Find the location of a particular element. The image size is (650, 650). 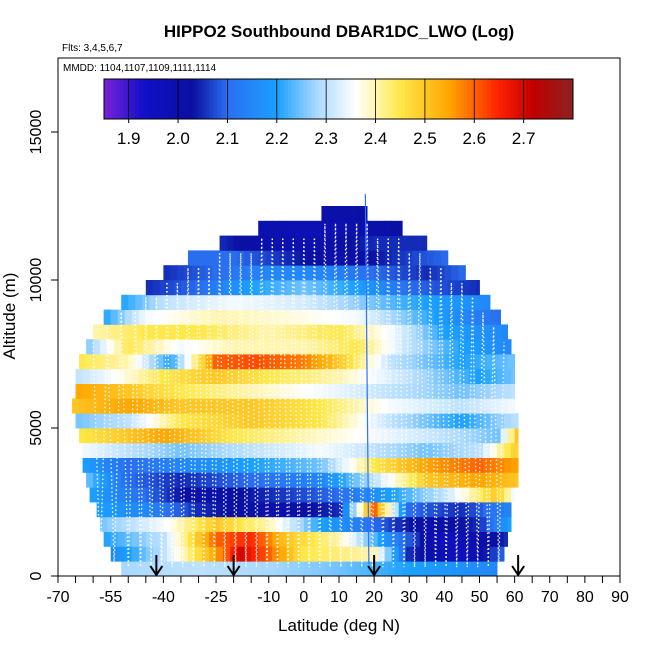

colorbar-tick-label: 2.6 is located at coordinates (474, 138).